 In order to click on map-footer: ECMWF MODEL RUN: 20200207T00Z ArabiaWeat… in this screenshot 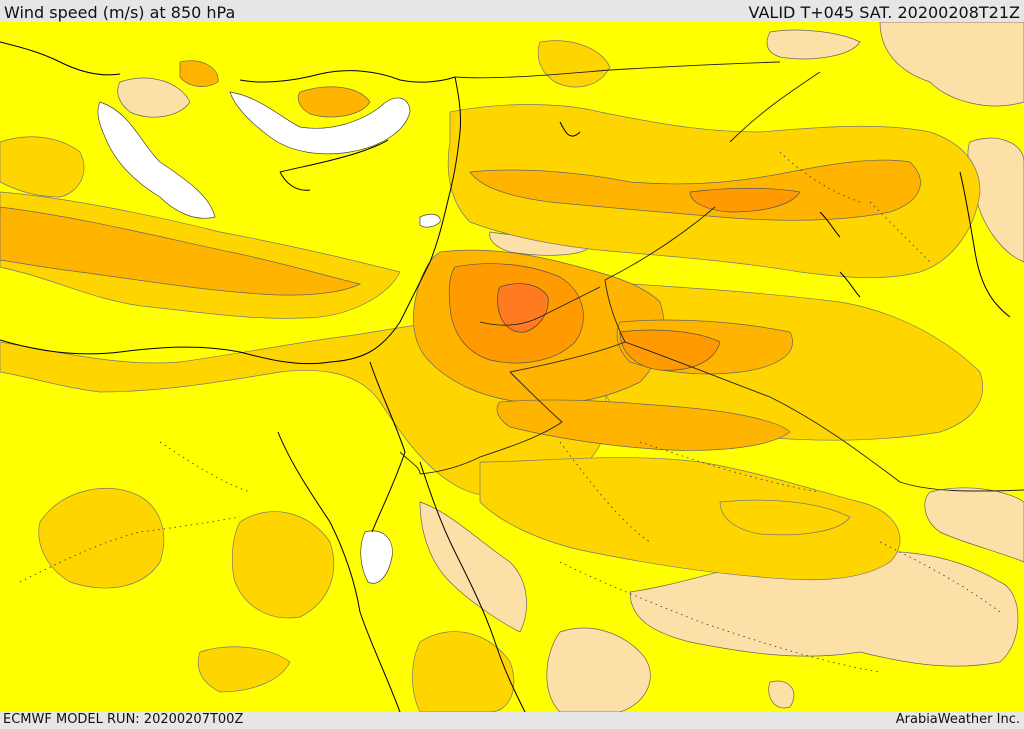, I will do `click(512, 720)`.